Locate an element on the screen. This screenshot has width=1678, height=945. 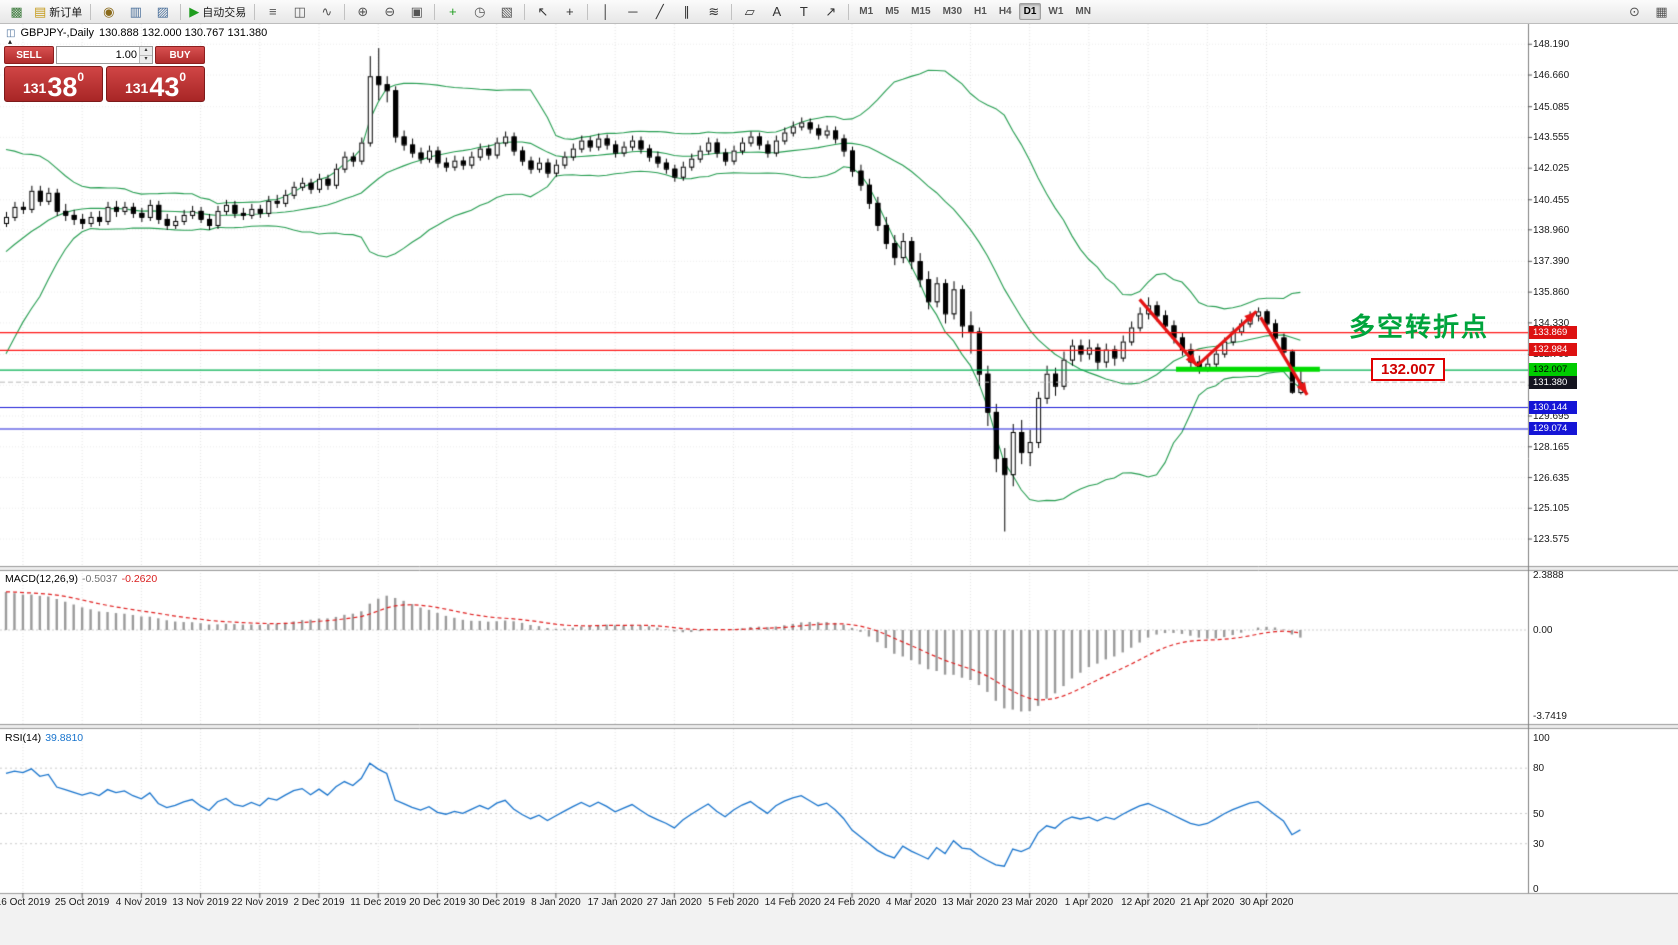
buy-price-button: 131 43 0 is located at coordinates (155, 84).